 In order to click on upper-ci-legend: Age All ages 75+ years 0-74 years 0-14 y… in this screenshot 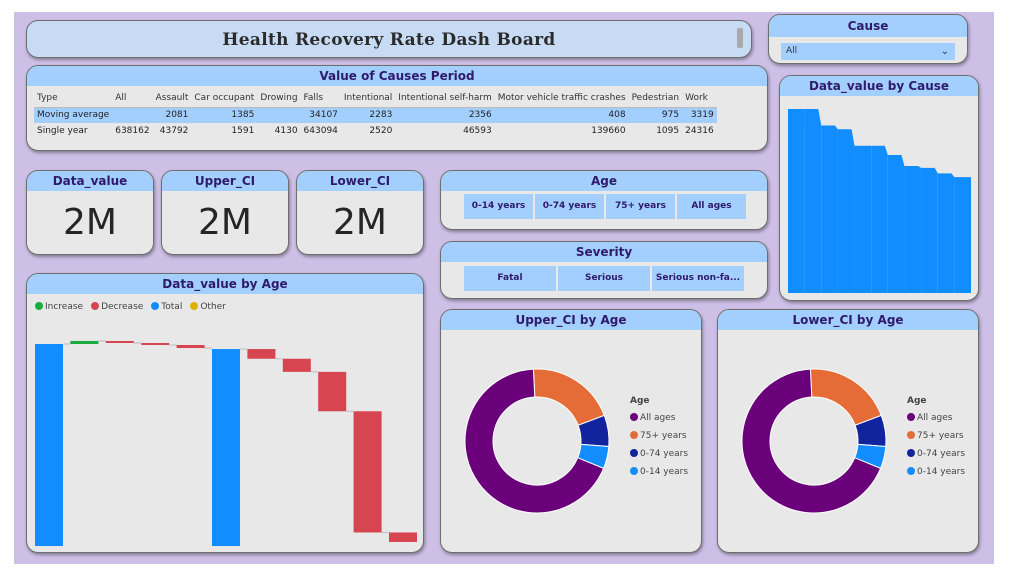, I will do `click(659, 440)`.